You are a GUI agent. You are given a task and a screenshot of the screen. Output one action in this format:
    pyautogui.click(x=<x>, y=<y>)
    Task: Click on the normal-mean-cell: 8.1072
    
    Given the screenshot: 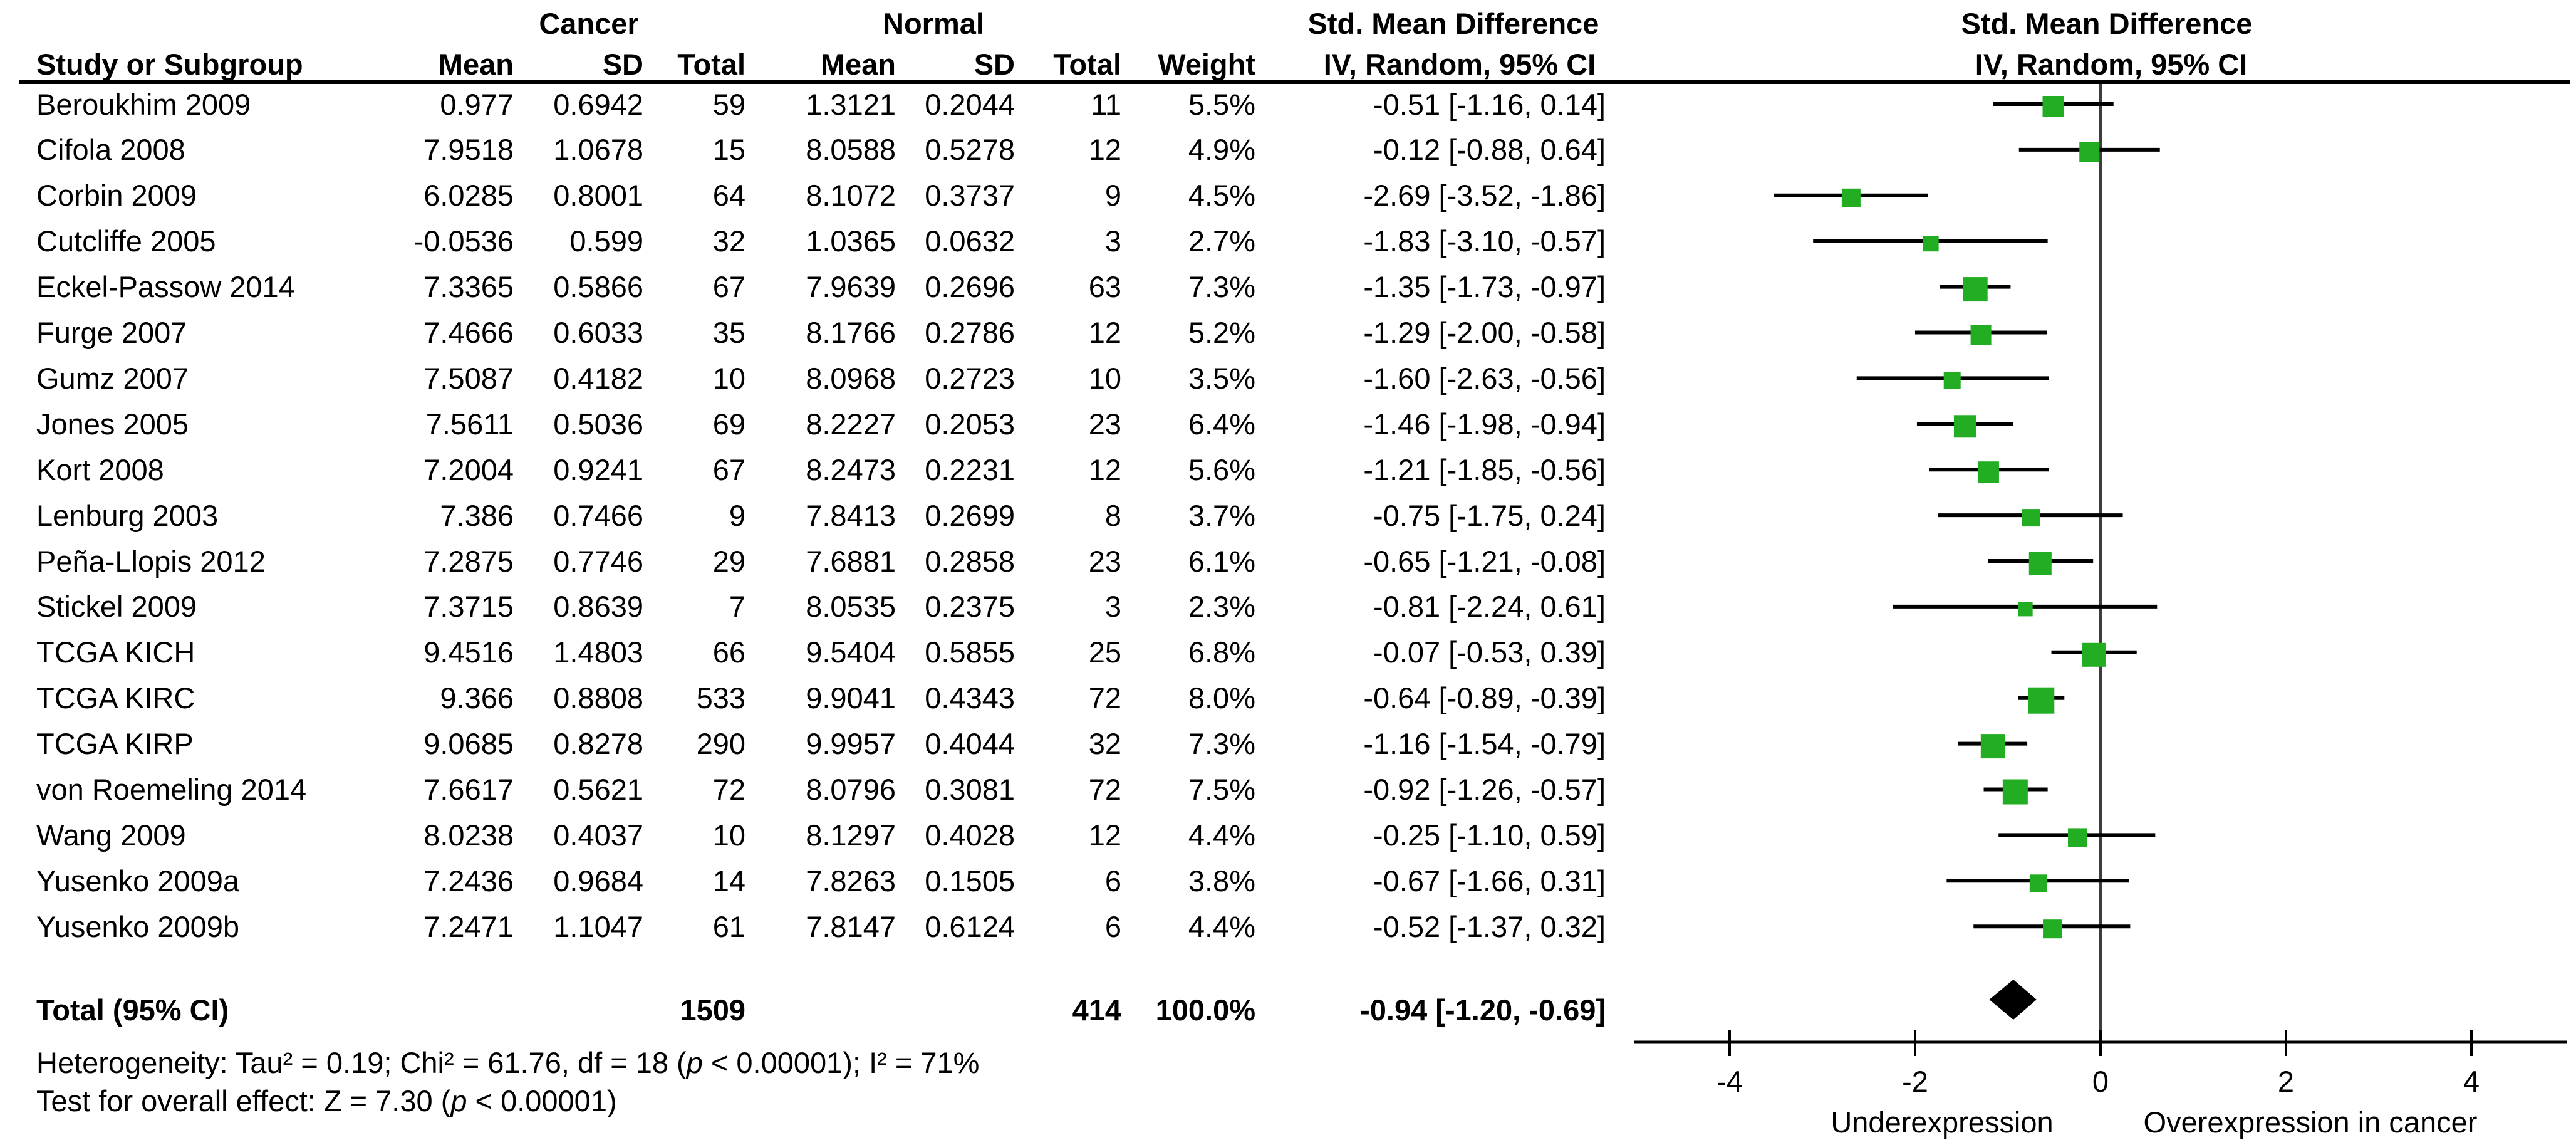 What is the action you would take?
    pyautogui.click(x=851, y=195)
    